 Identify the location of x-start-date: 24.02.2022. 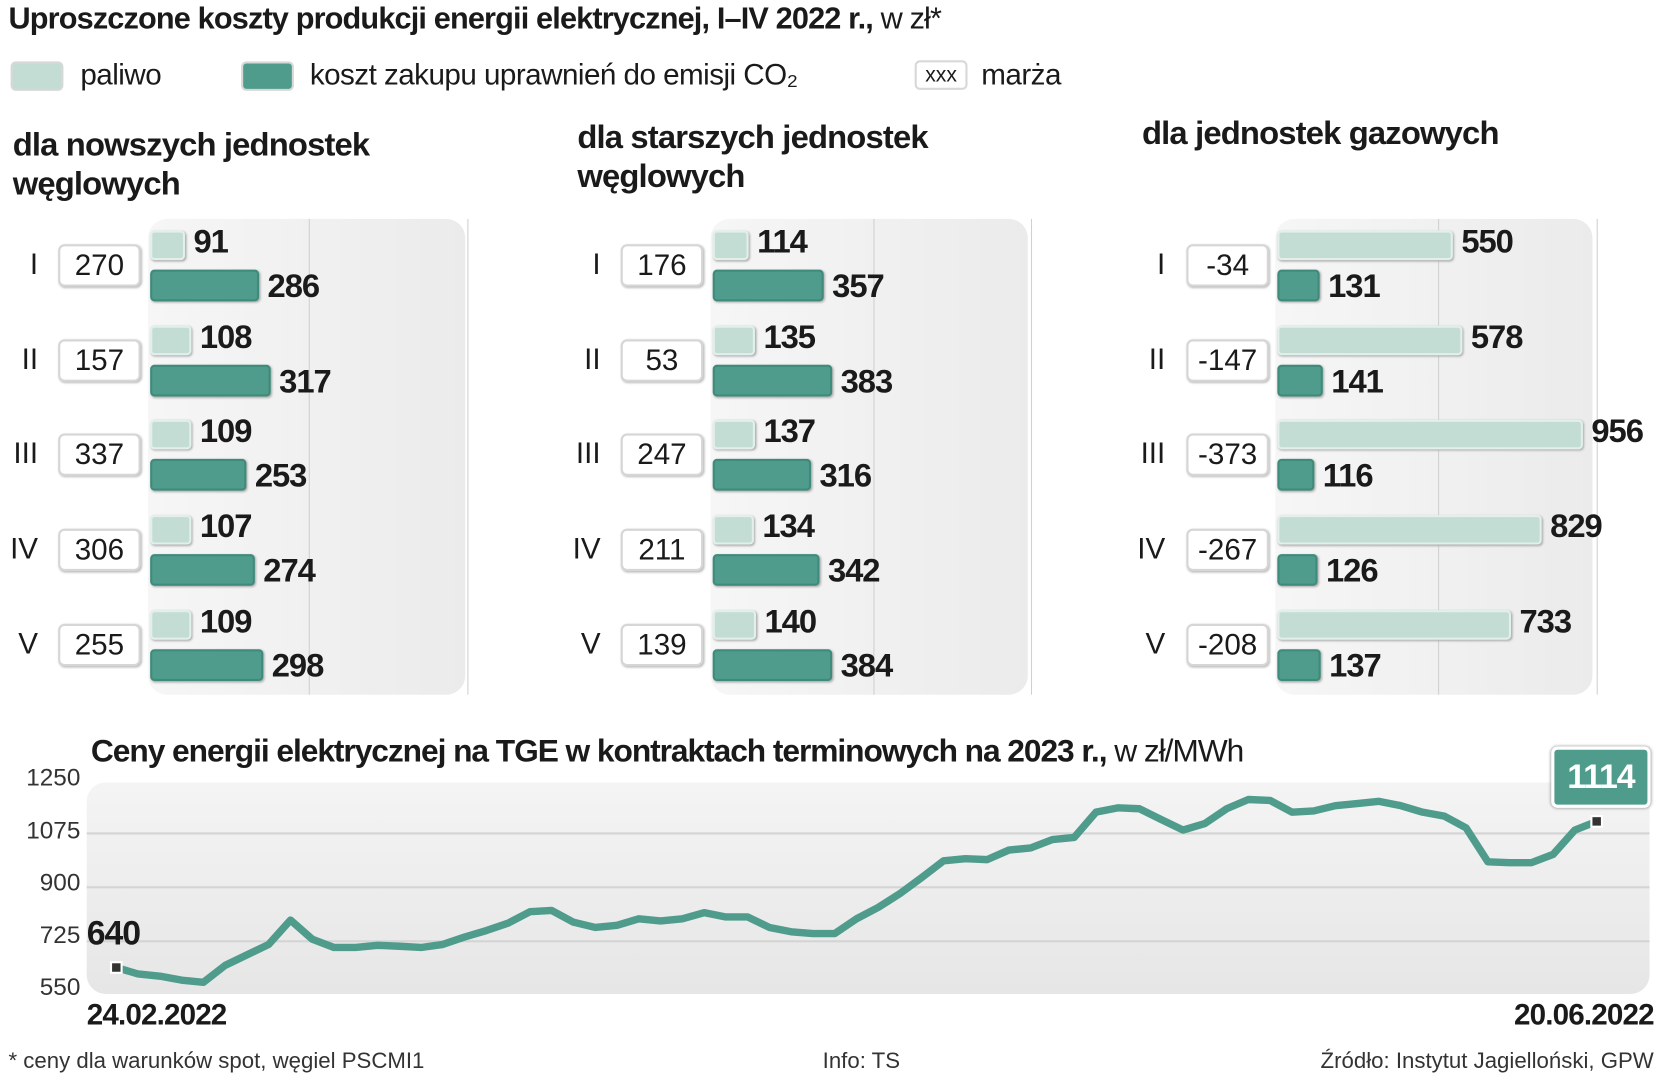
(157, 1015).